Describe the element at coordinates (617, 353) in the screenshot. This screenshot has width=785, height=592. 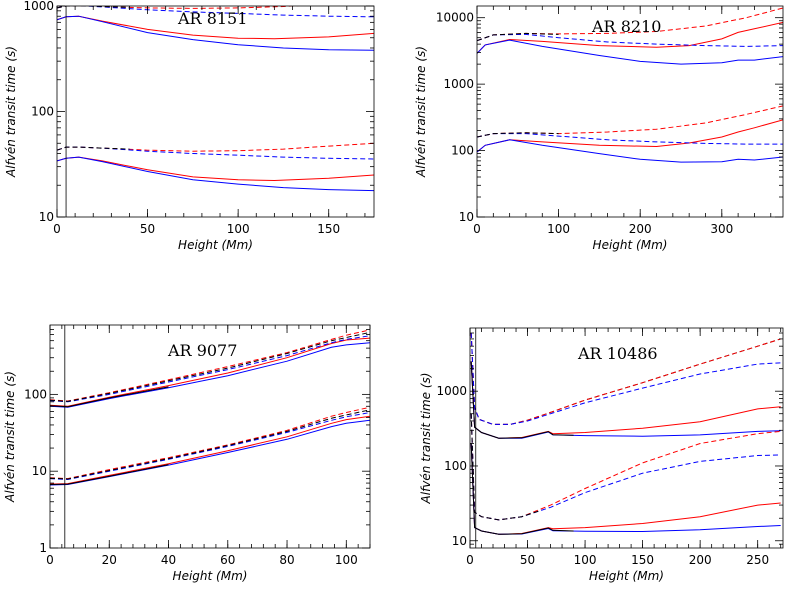
I see `panel-title: AR 10486` at that location.